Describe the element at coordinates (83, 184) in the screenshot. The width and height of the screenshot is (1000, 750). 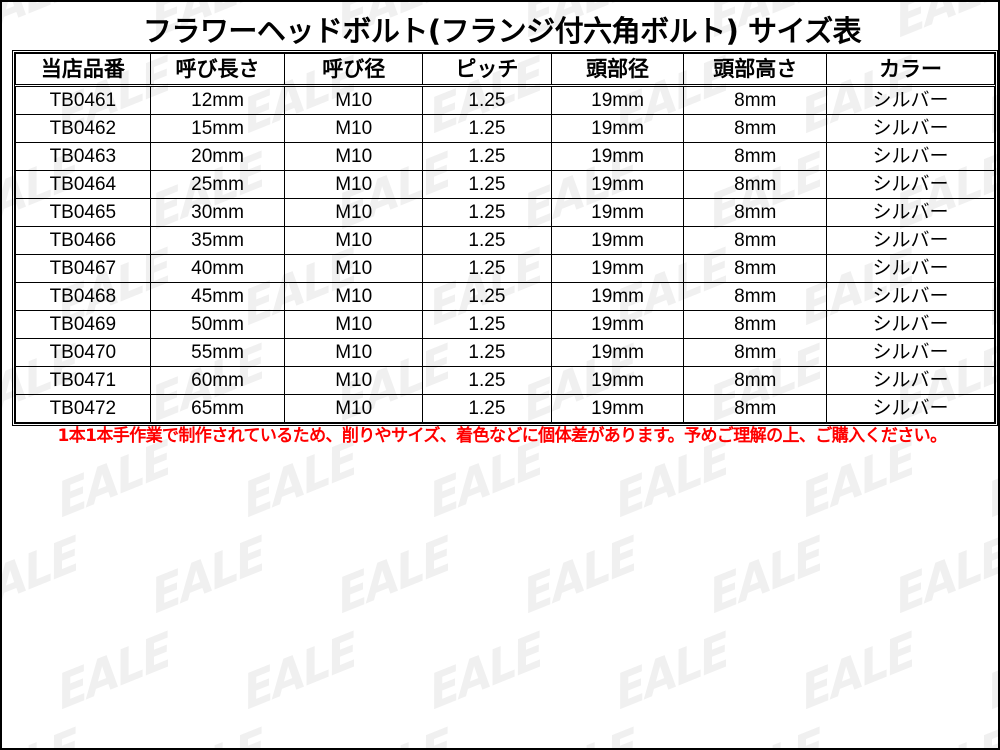
I see `table-cell: TB0464` at that location.